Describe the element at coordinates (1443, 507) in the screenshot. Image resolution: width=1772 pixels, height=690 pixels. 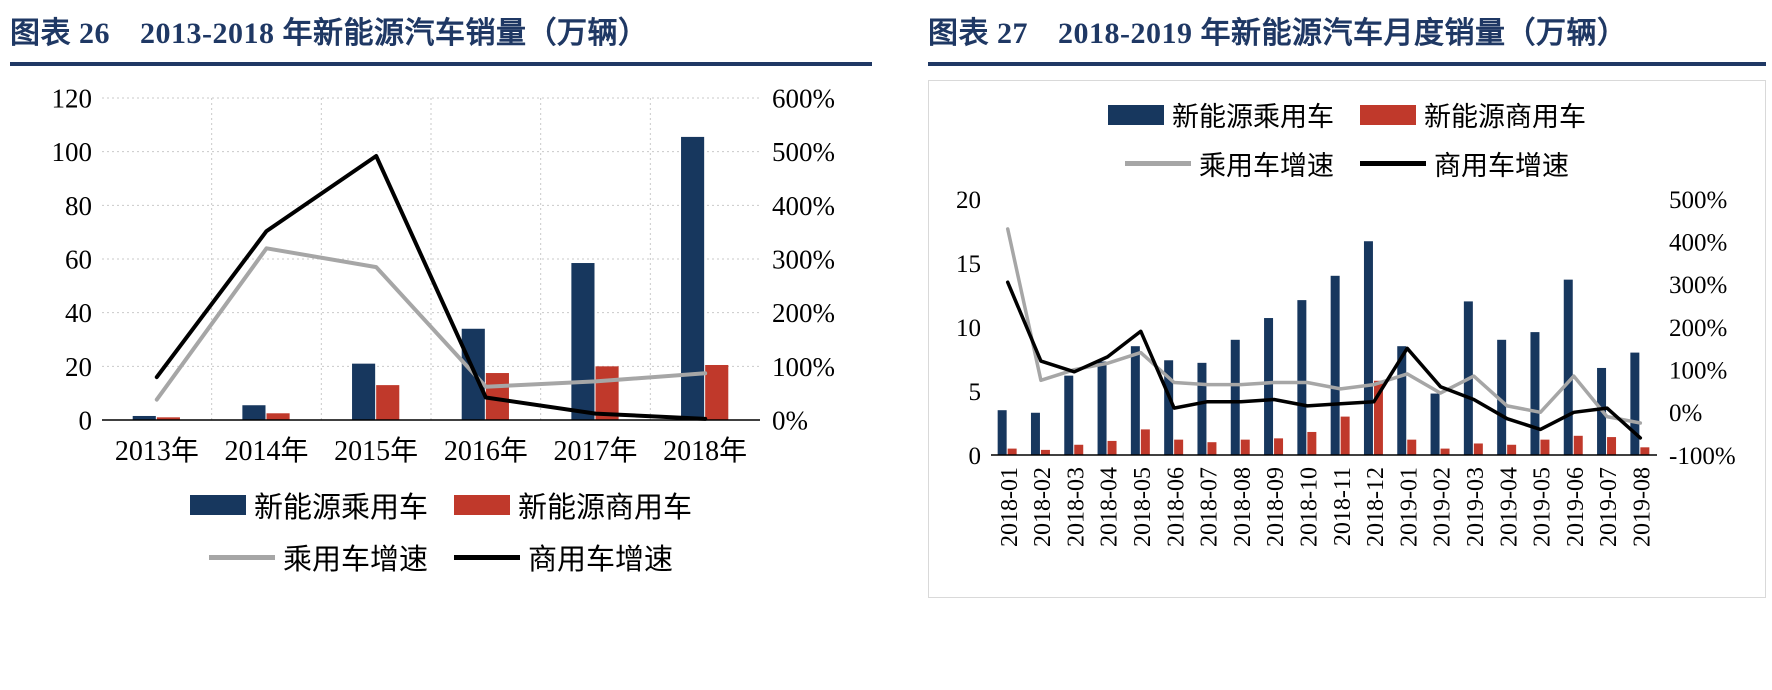
I see `svg-text: 2019-02` at that location.